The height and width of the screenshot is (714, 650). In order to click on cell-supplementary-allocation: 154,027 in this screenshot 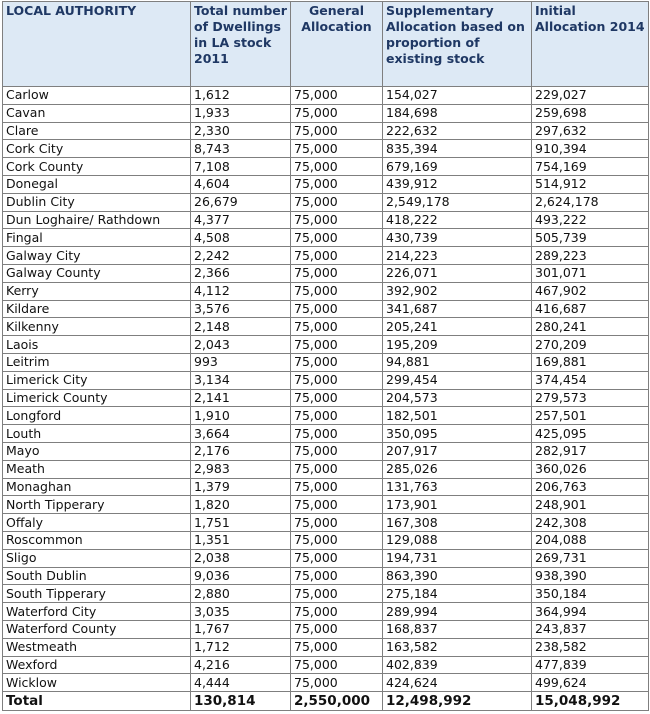, I will do `click(457, 95)`.